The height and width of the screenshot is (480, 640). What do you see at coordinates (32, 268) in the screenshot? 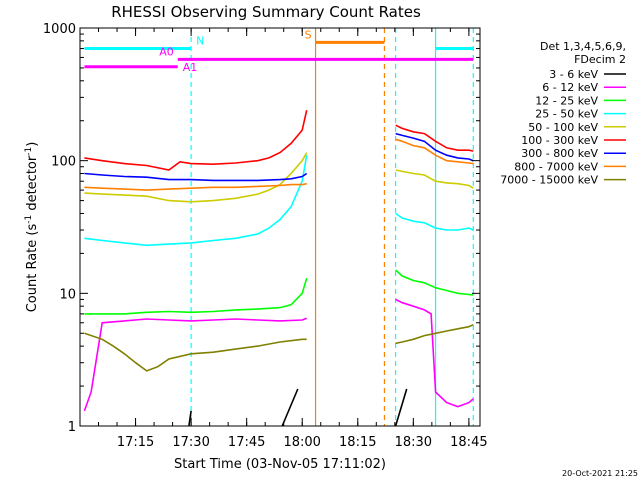
I see `y-axis-label-part: Count Rate (s` at bounding box center [32, 268].